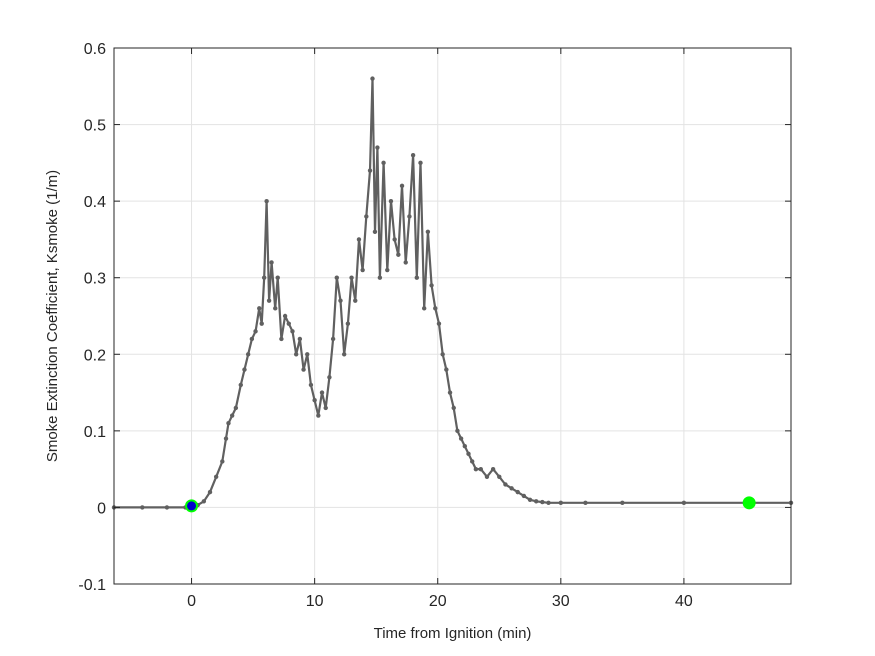 The width and height of the screenshot is (875, 656). I want to click on y-tick-label: 0.4, so click(95, 202).